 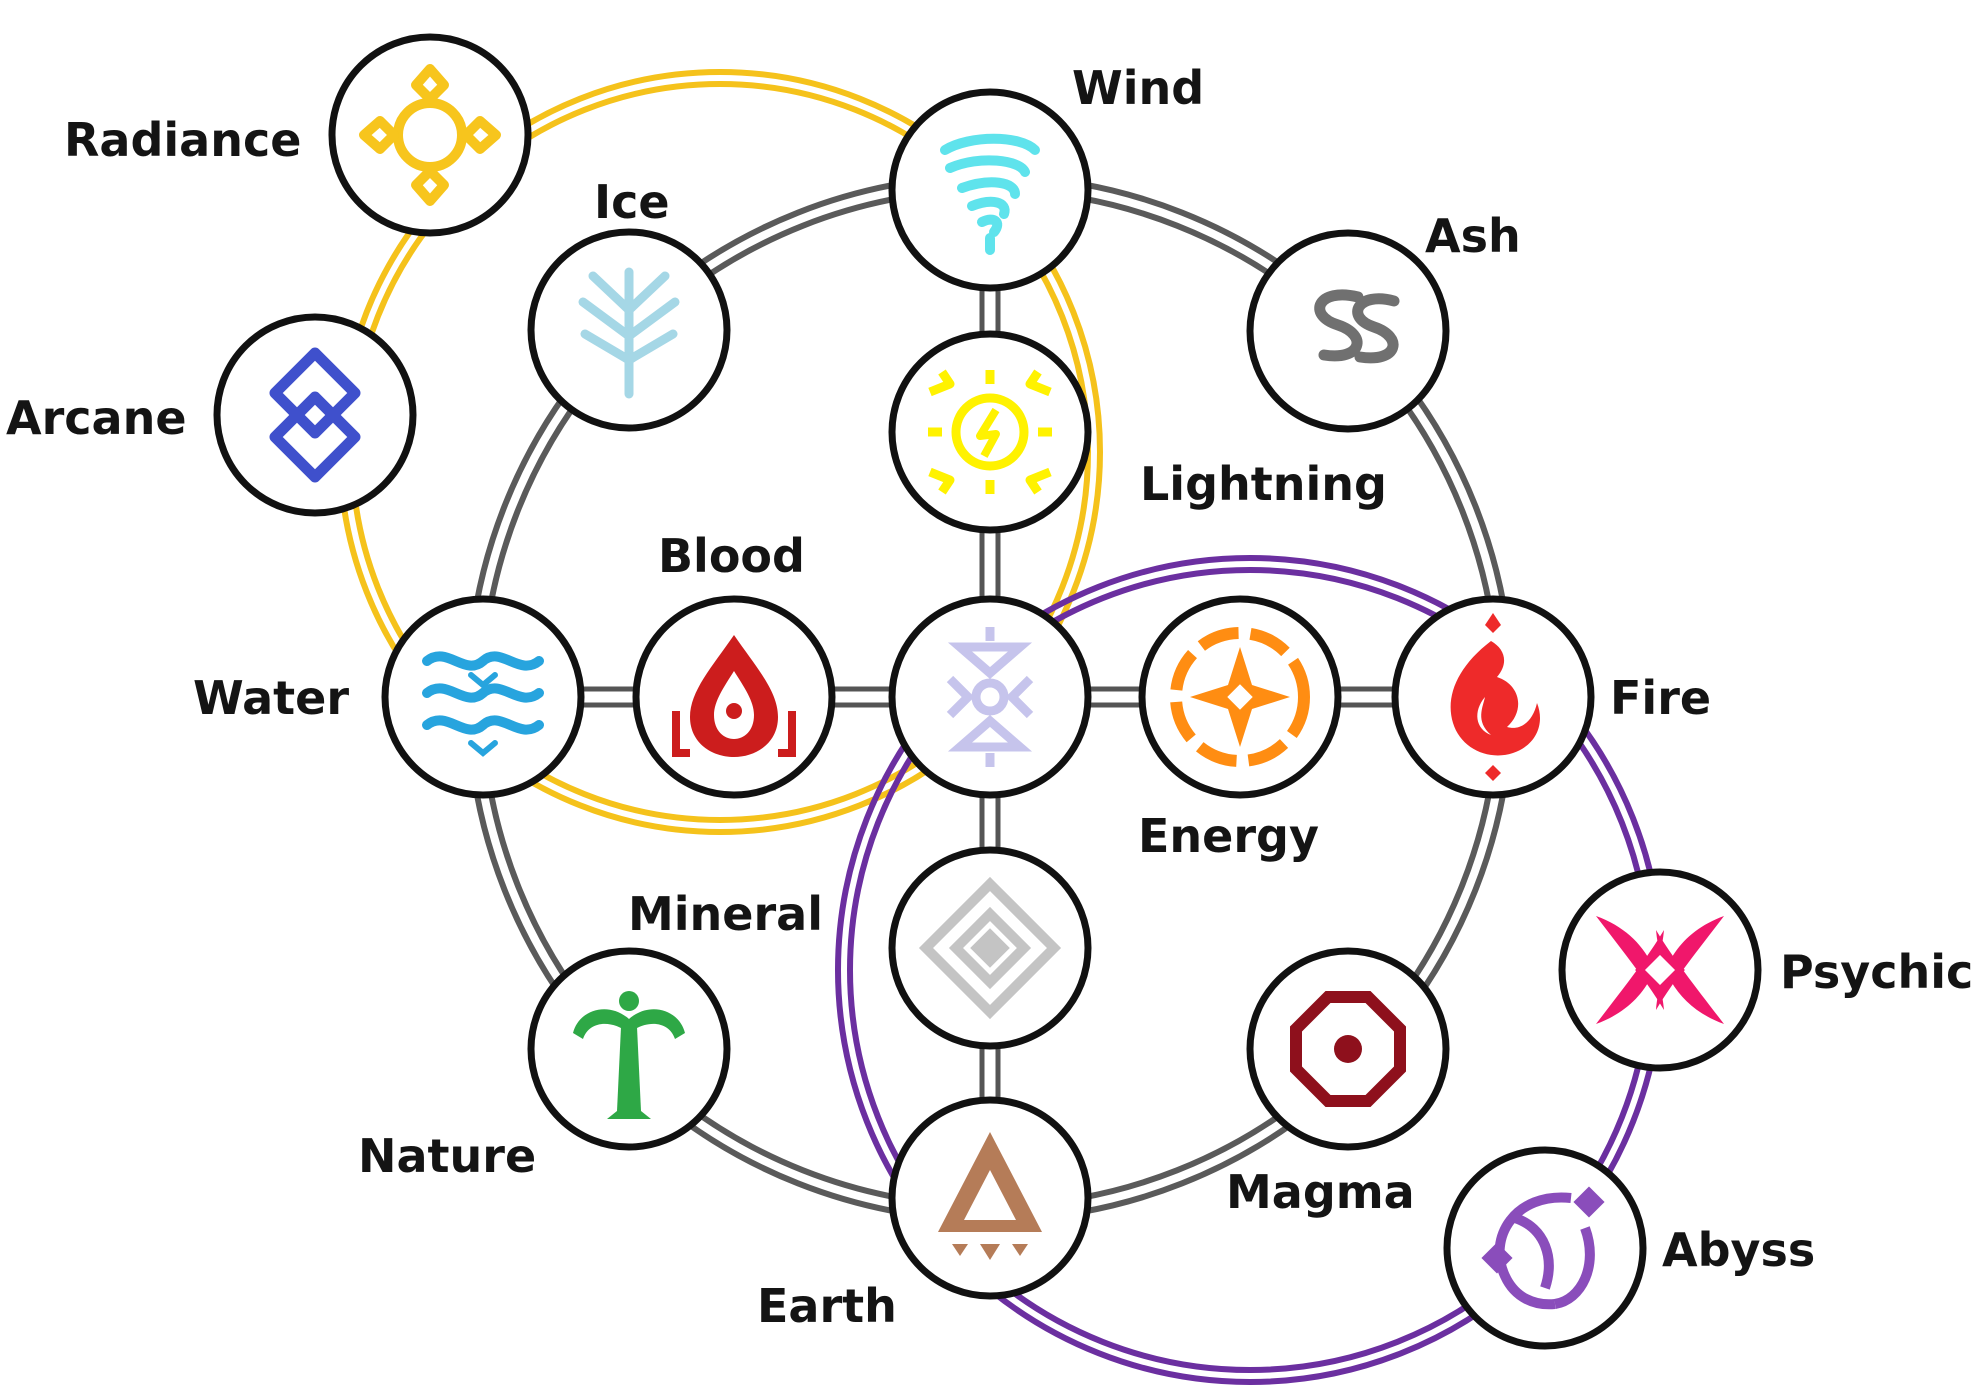 I want to click on node-mineral, so click(x=990, y=948).